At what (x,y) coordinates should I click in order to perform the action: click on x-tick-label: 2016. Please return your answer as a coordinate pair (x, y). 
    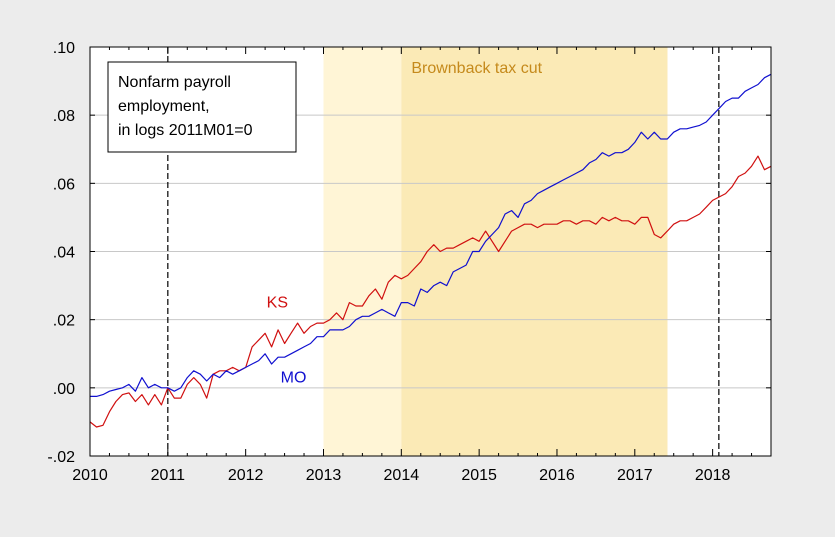
    Looking at the image, I should click on (557, 475).